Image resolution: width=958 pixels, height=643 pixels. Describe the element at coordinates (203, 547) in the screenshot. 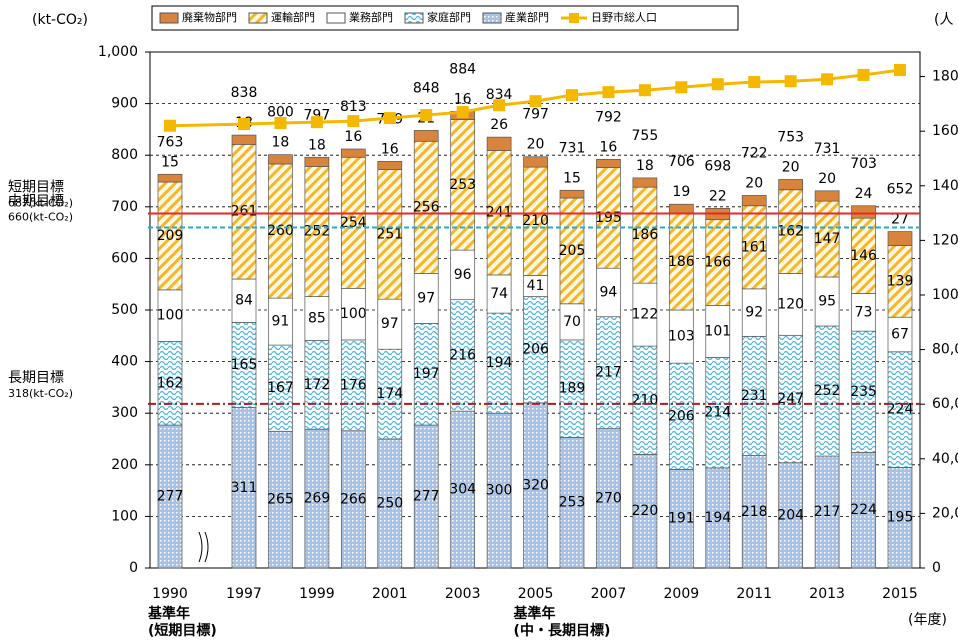

I see `axis-break` at that location.